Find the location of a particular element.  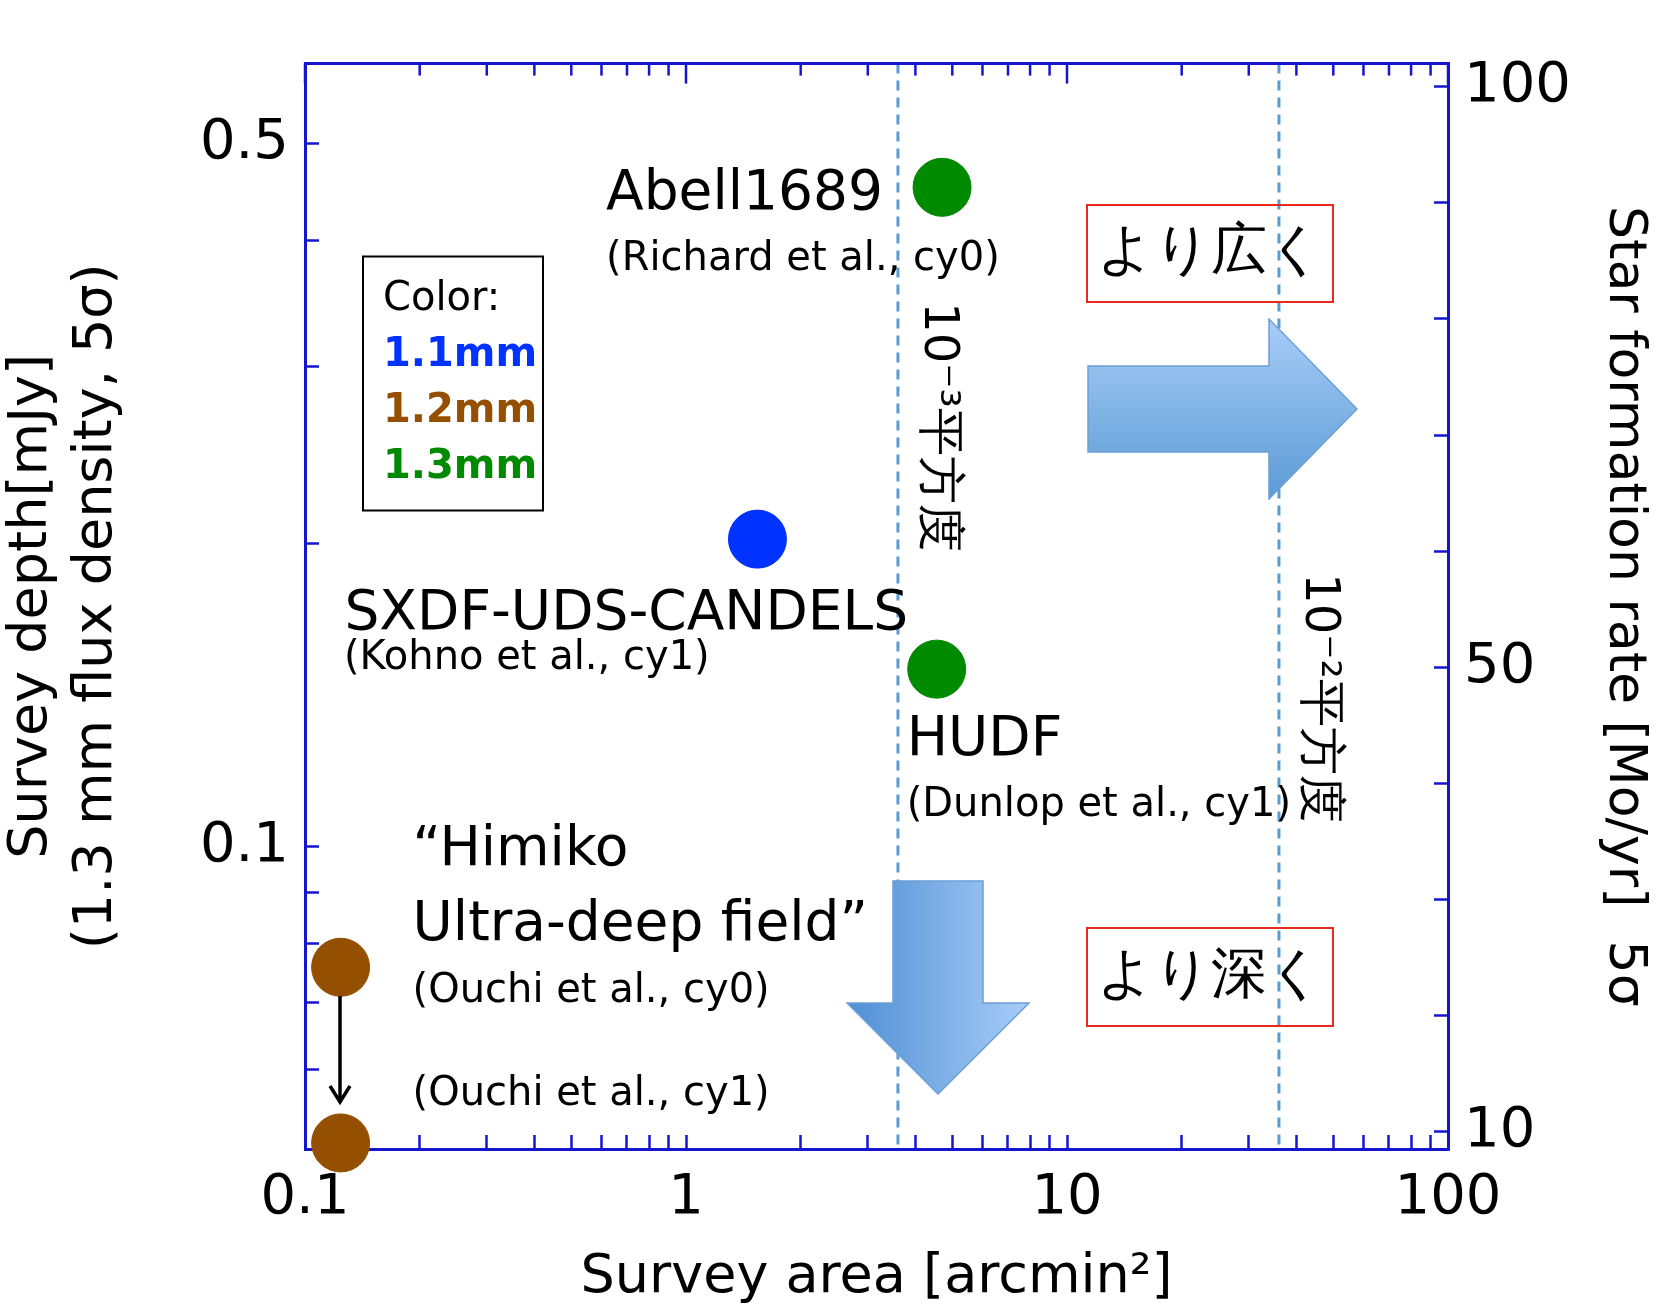

x-tick-label: 10 is located at coordinates (1067, 1194).